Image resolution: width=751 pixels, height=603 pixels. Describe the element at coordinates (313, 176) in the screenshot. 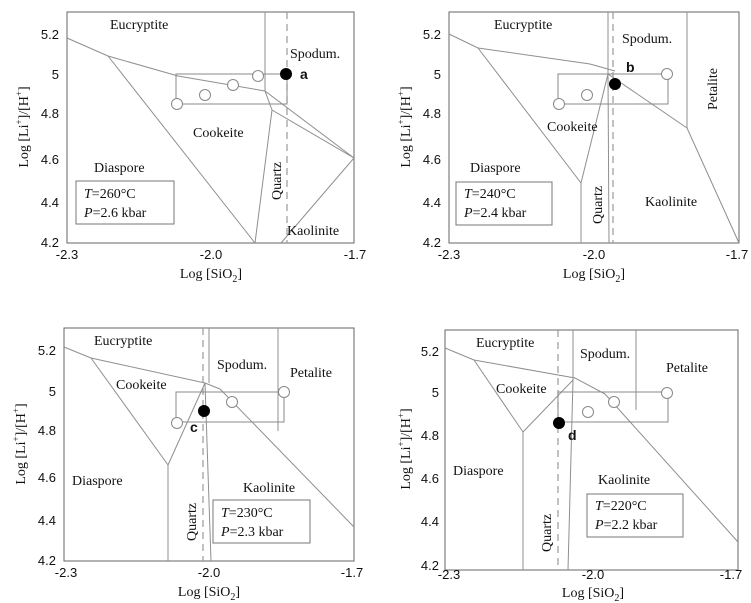

I see `boundary-kaolinite` at that location.